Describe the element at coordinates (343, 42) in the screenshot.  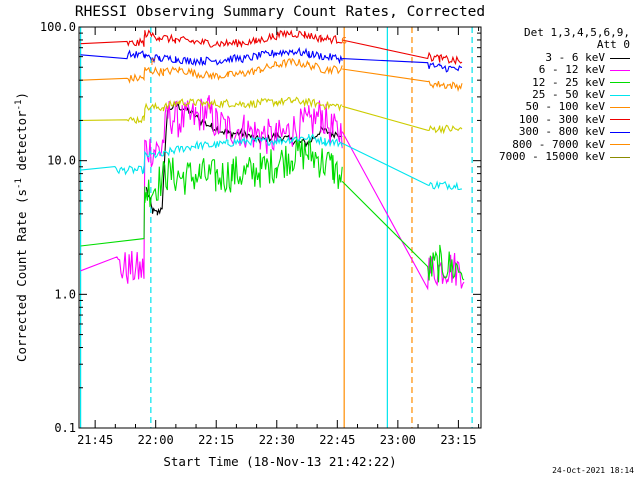
I see `annotation-1: G` at that location.